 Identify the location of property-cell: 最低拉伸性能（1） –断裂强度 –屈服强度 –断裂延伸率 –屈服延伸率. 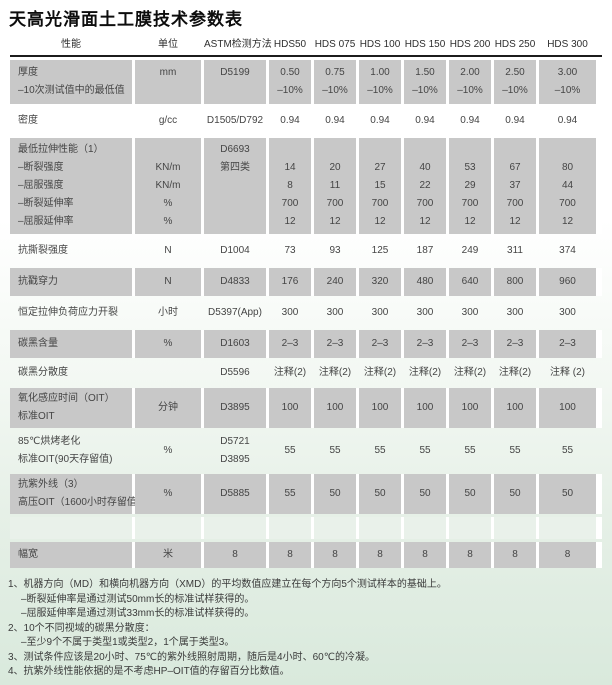
(71, 186).